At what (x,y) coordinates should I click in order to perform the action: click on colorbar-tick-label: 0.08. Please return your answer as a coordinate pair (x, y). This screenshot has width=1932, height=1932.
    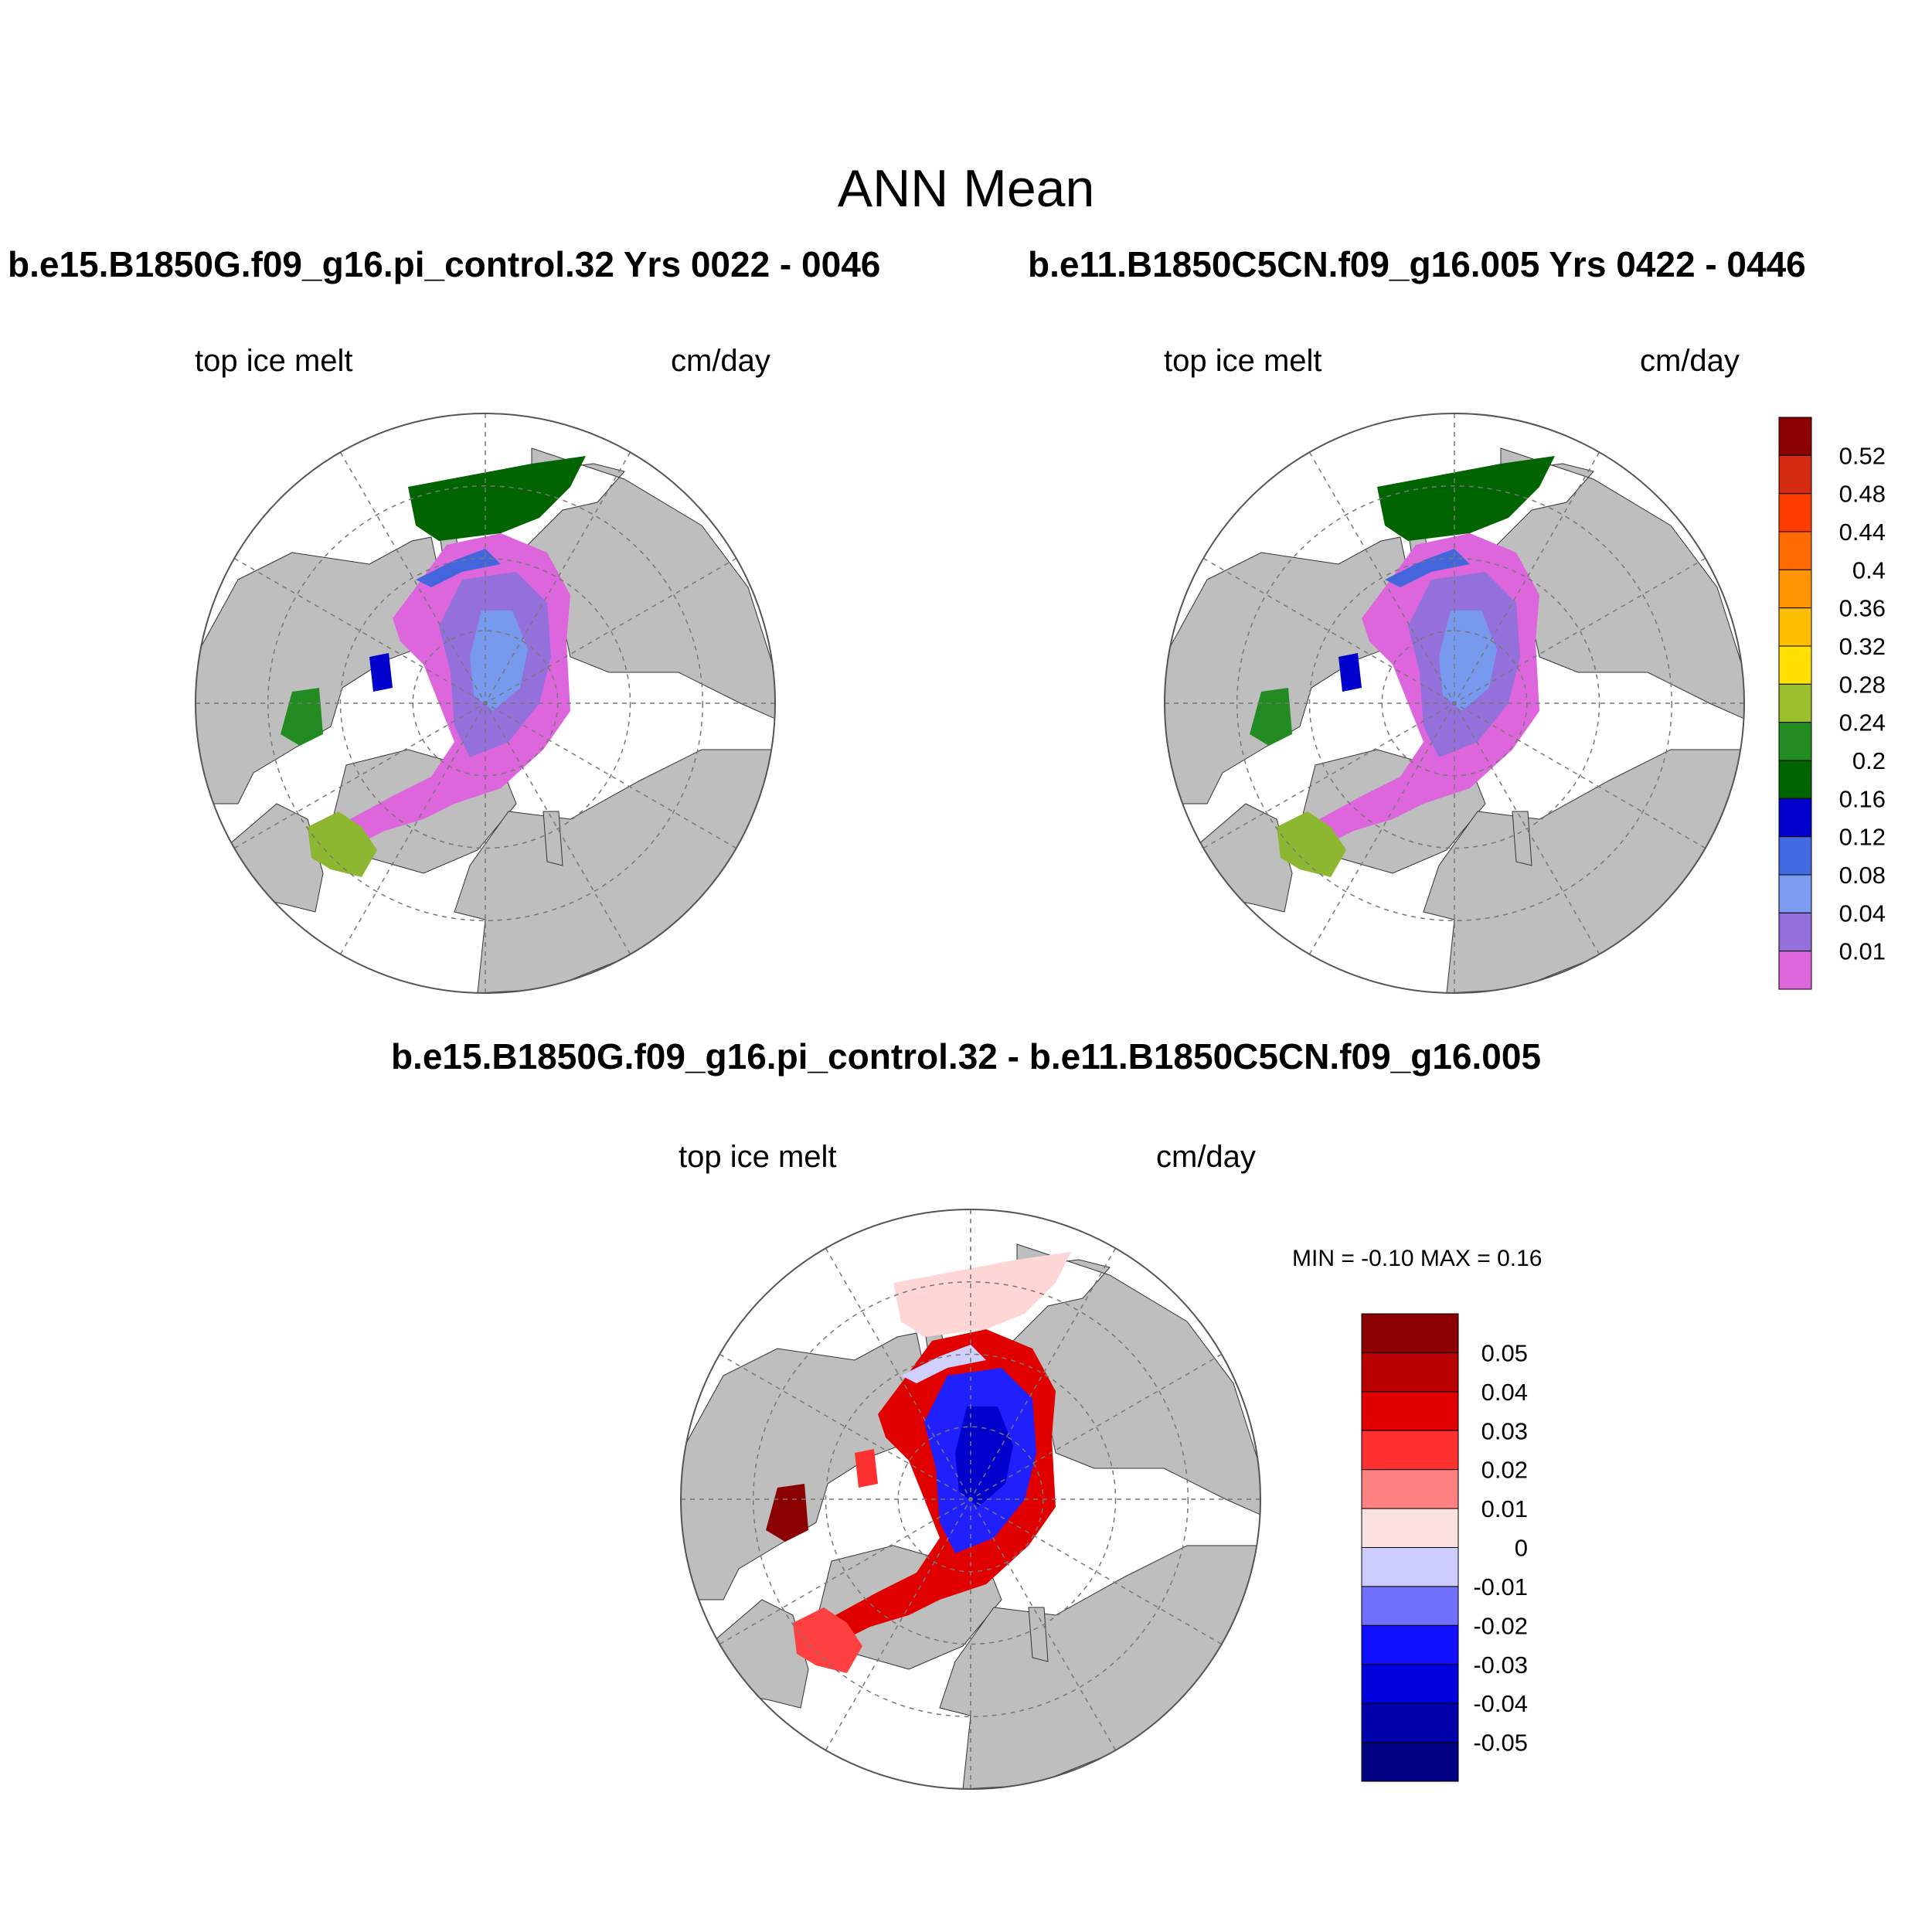
    Looking at the image, I should click on (1863, 876).